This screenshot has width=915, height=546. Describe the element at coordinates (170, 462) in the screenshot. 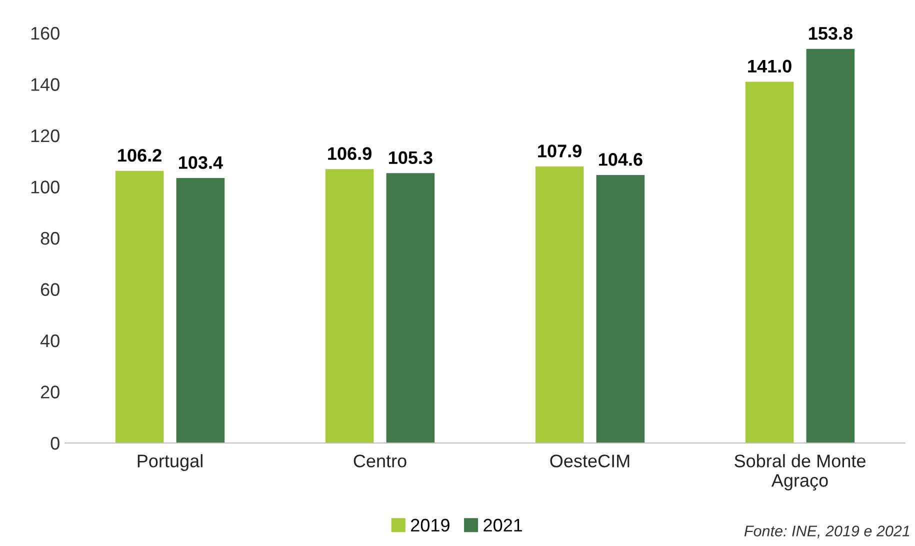

I see `x-tick-label: Portugal` at that location.